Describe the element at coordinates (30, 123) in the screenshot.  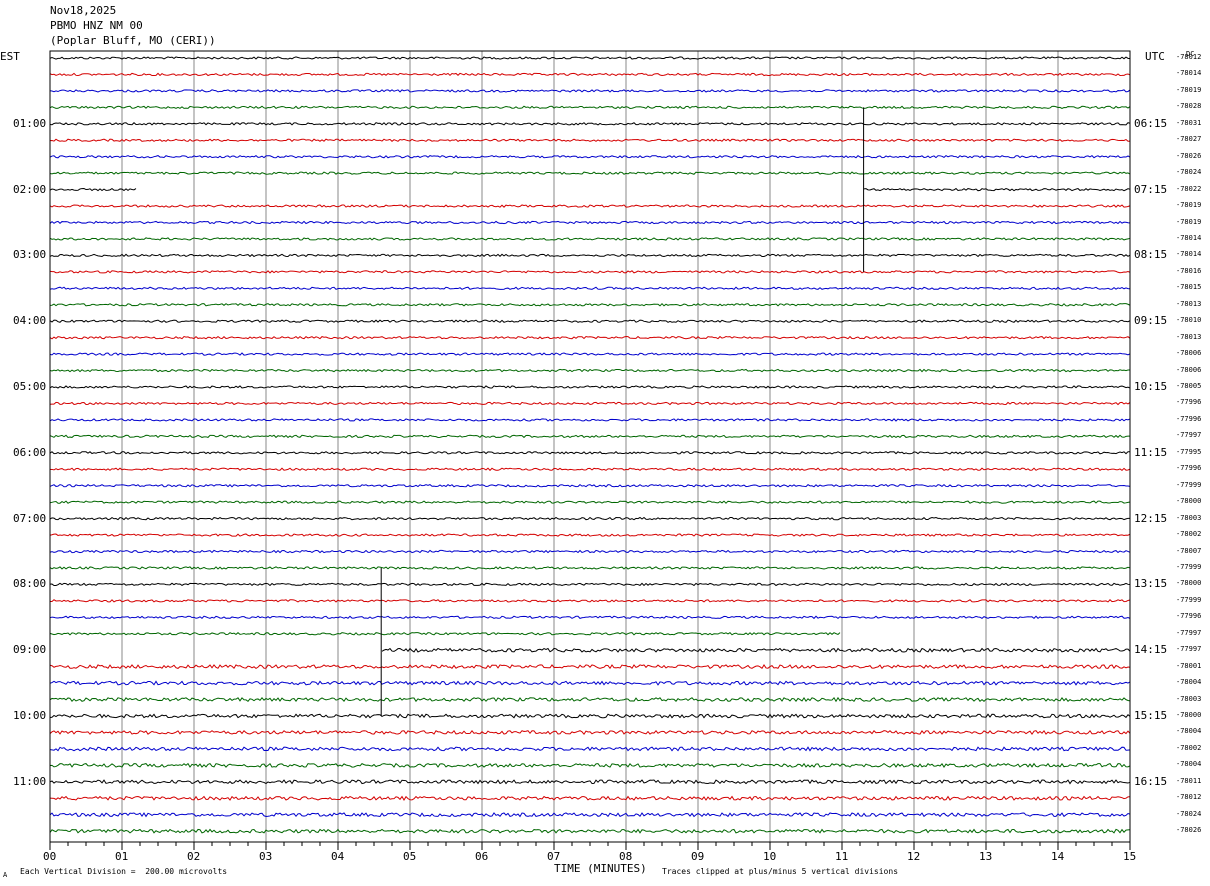
I see `est-time-label: 01:00` at that location.